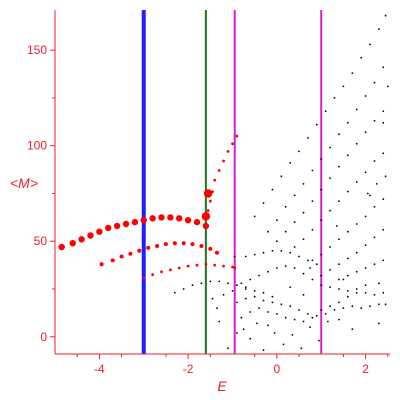 The height and width of the screenshot is (400, 400). What do you see at coordinates (277, 369) in the screenshot?
I see `x-tick-label: 0` at bounding box center [277, 369].